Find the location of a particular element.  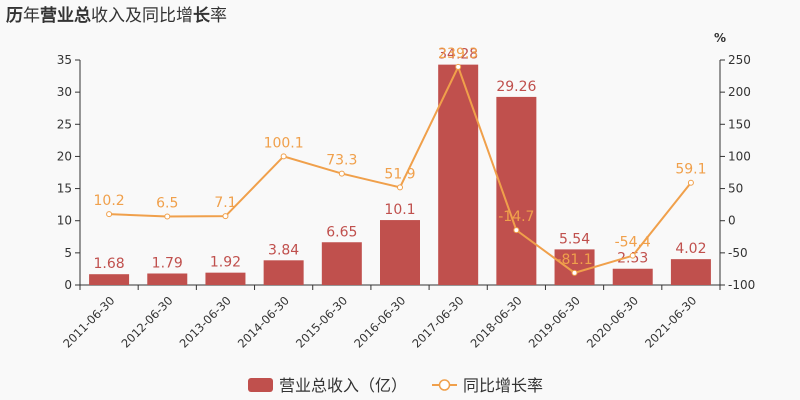

left-axis-tick-label: 20 is located at coordinates (64, 156).